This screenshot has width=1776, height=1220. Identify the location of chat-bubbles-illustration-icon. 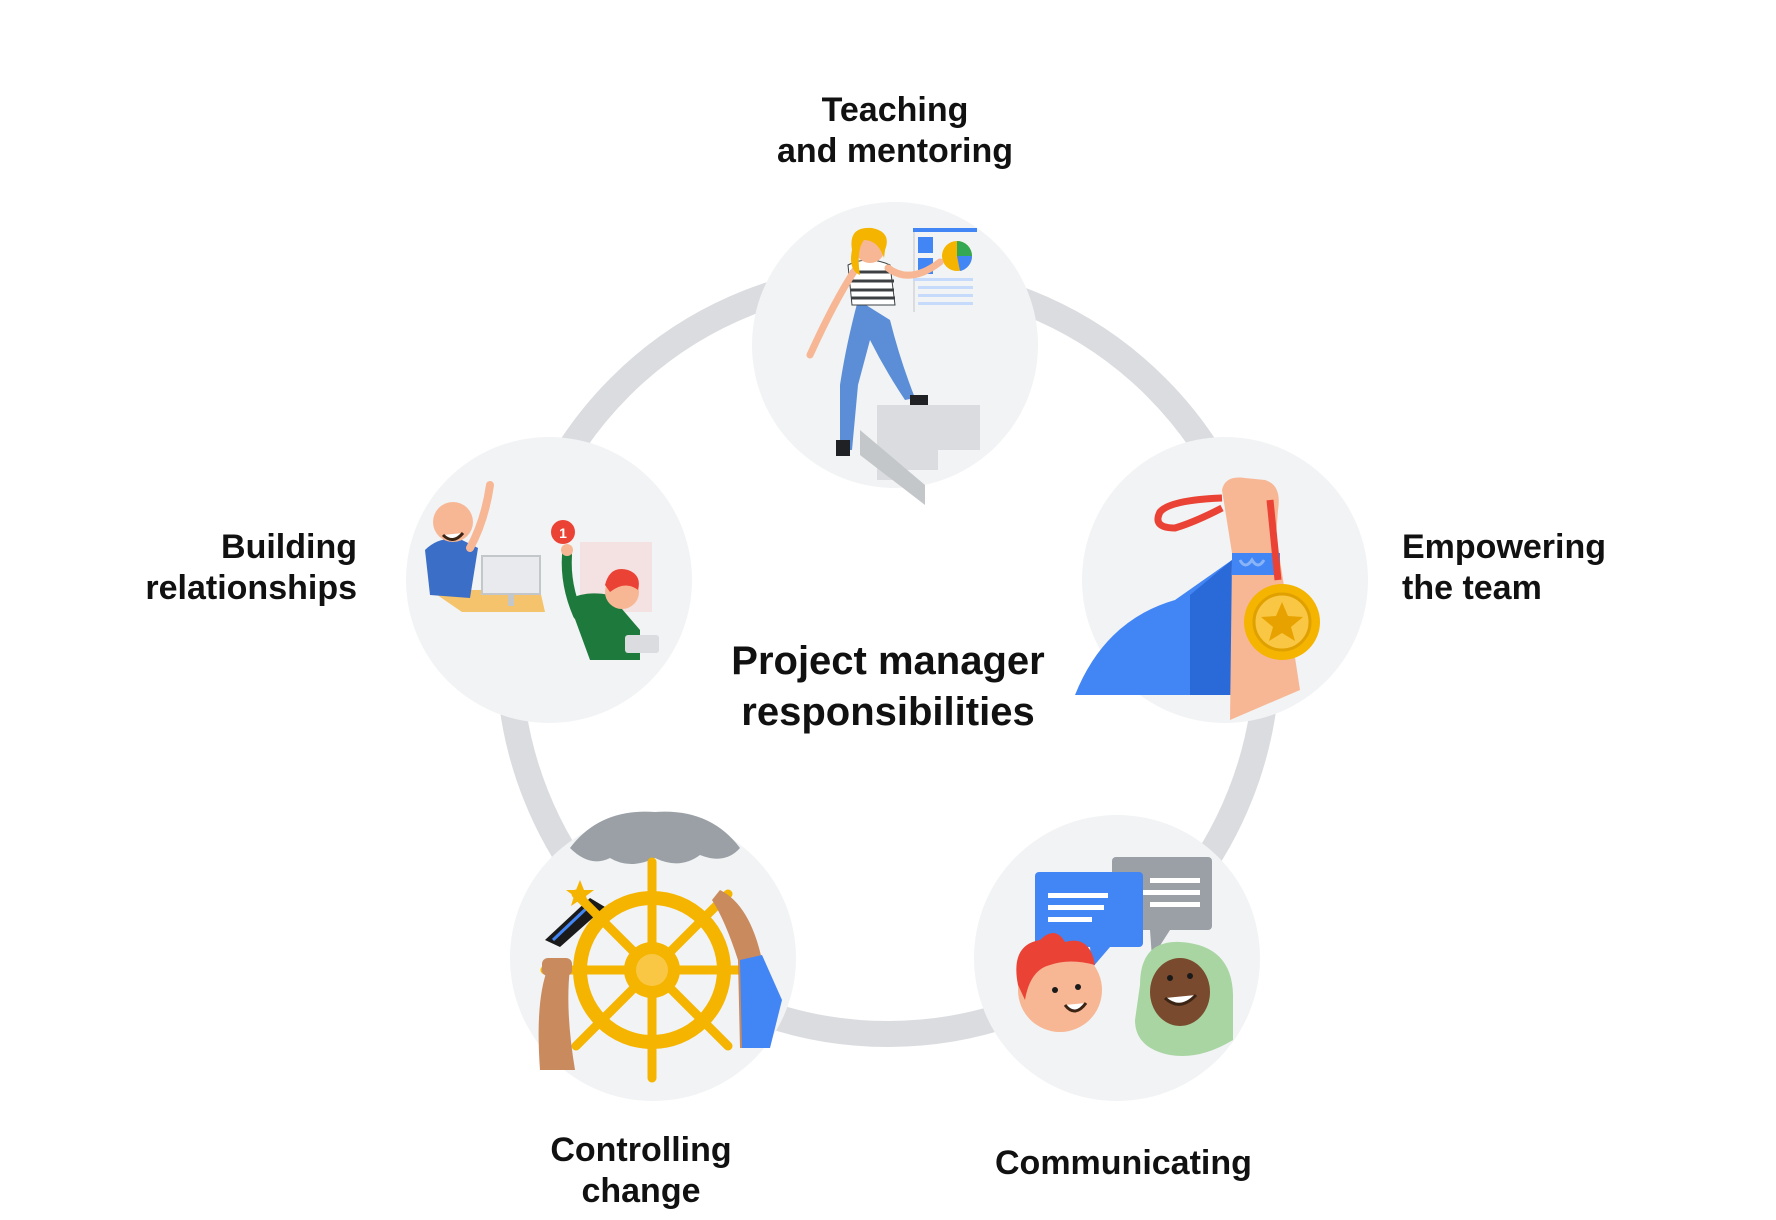
(1124, 956).